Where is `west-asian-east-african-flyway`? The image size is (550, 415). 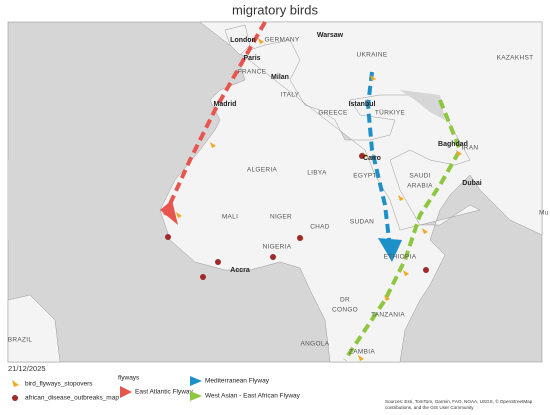 west-asian-east-african-flyway is located at coordinates (403, 230).